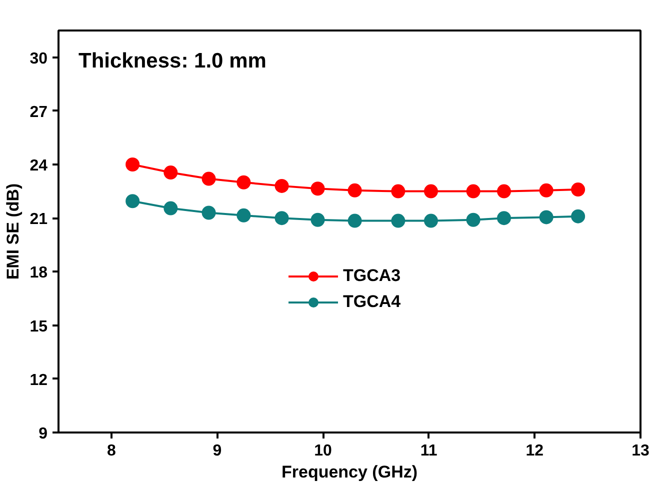  I want to click on x-tick-label: 8, so click(111, 451).